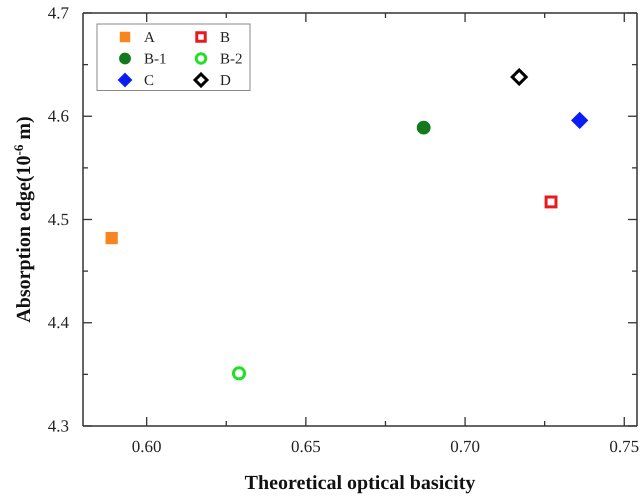  What do you see at coordinates (306, 446) in the screenshot?
I see `x-tick-label: 0.65` at bounding box center [306, 446].